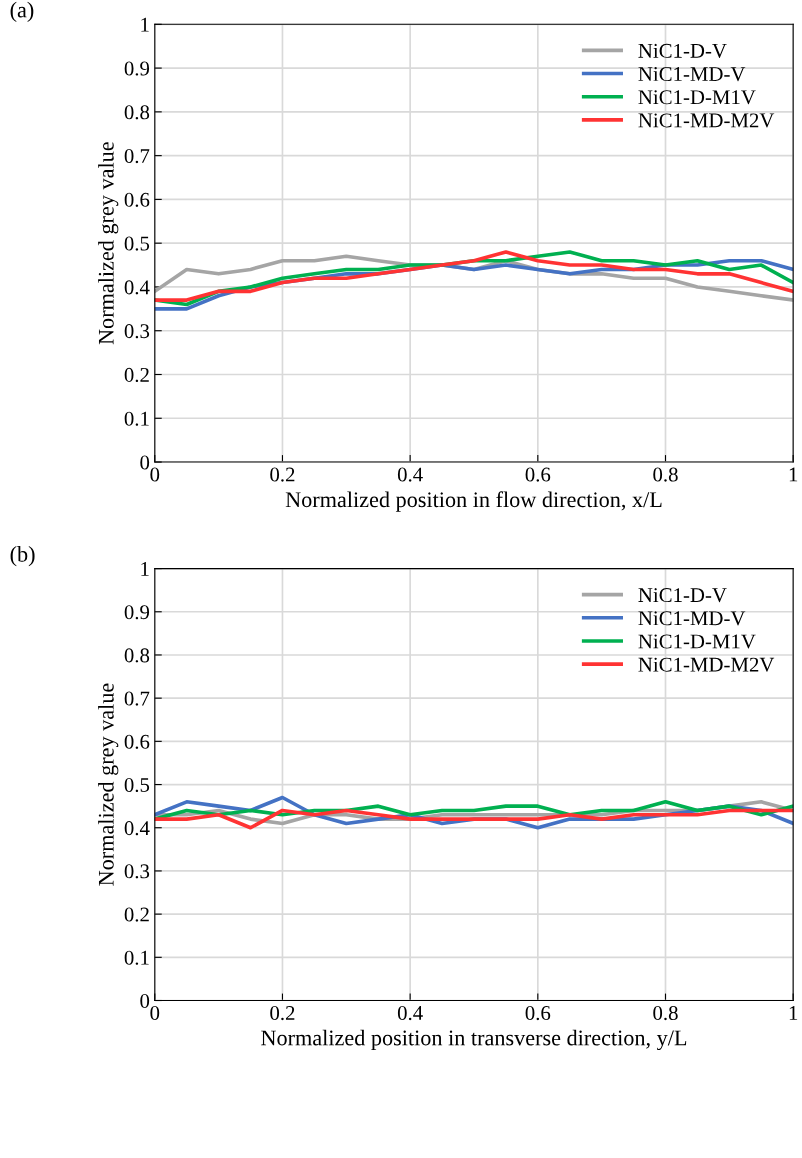  I want to click on line-series, so click(474, 819).